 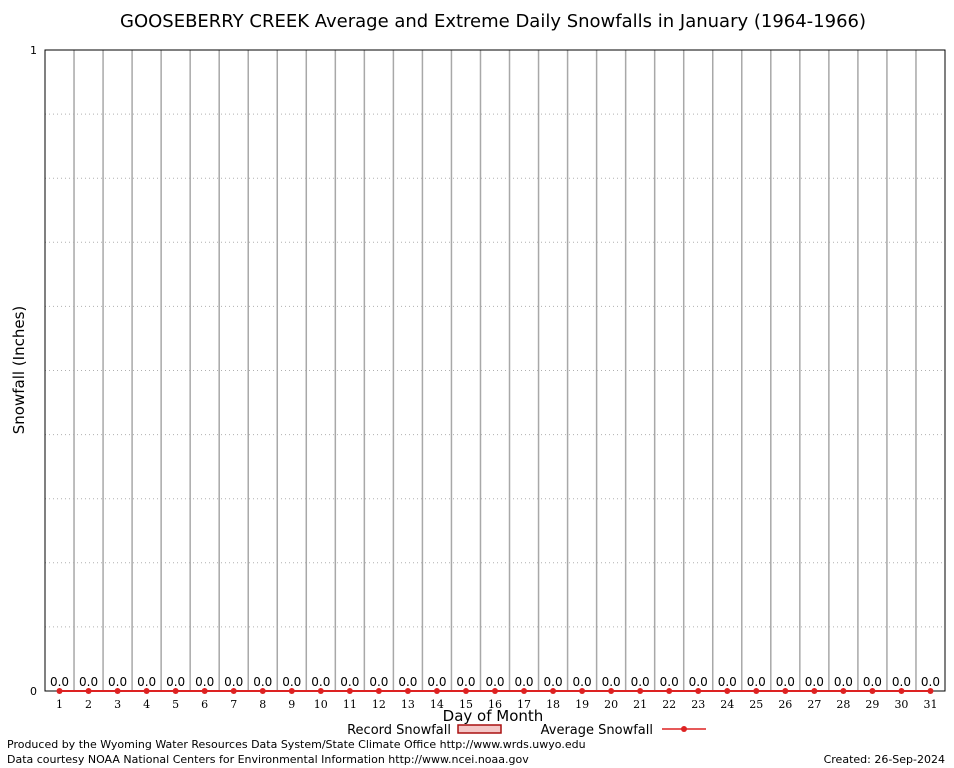 What do you see at coordinates (582, 704) in the screenshot?
I see `x-tick-label: 19` at bounding box center [582, 704].